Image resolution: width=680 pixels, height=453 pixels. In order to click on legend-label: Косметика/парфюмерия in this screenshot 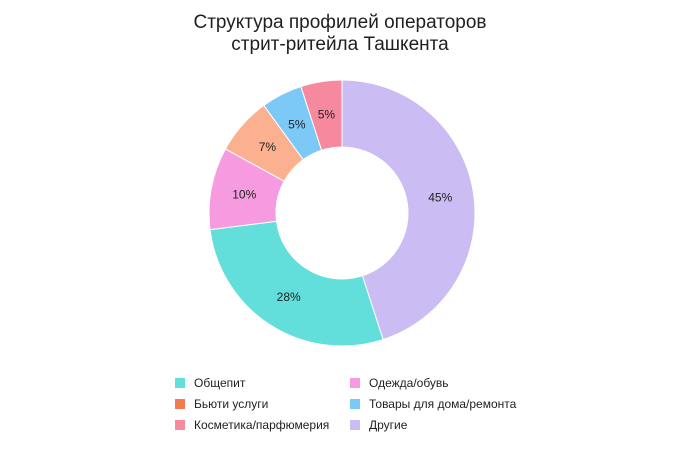, I will do `click(262, 425)`.